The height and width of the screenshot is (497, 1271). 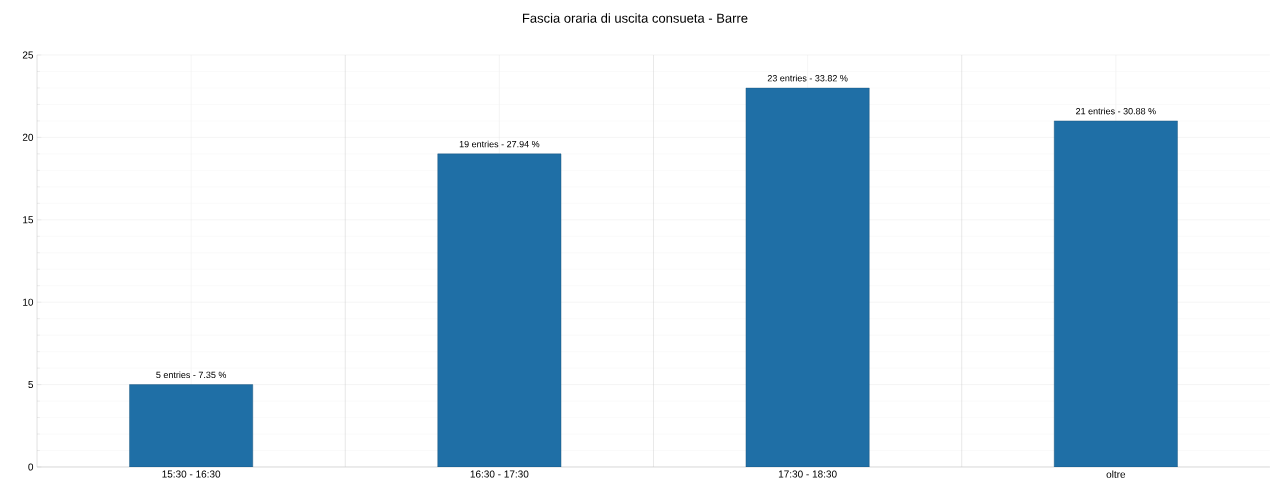 I want to click on data-label: 21 entries - 30.88 %, so click(x=1116, y=111).